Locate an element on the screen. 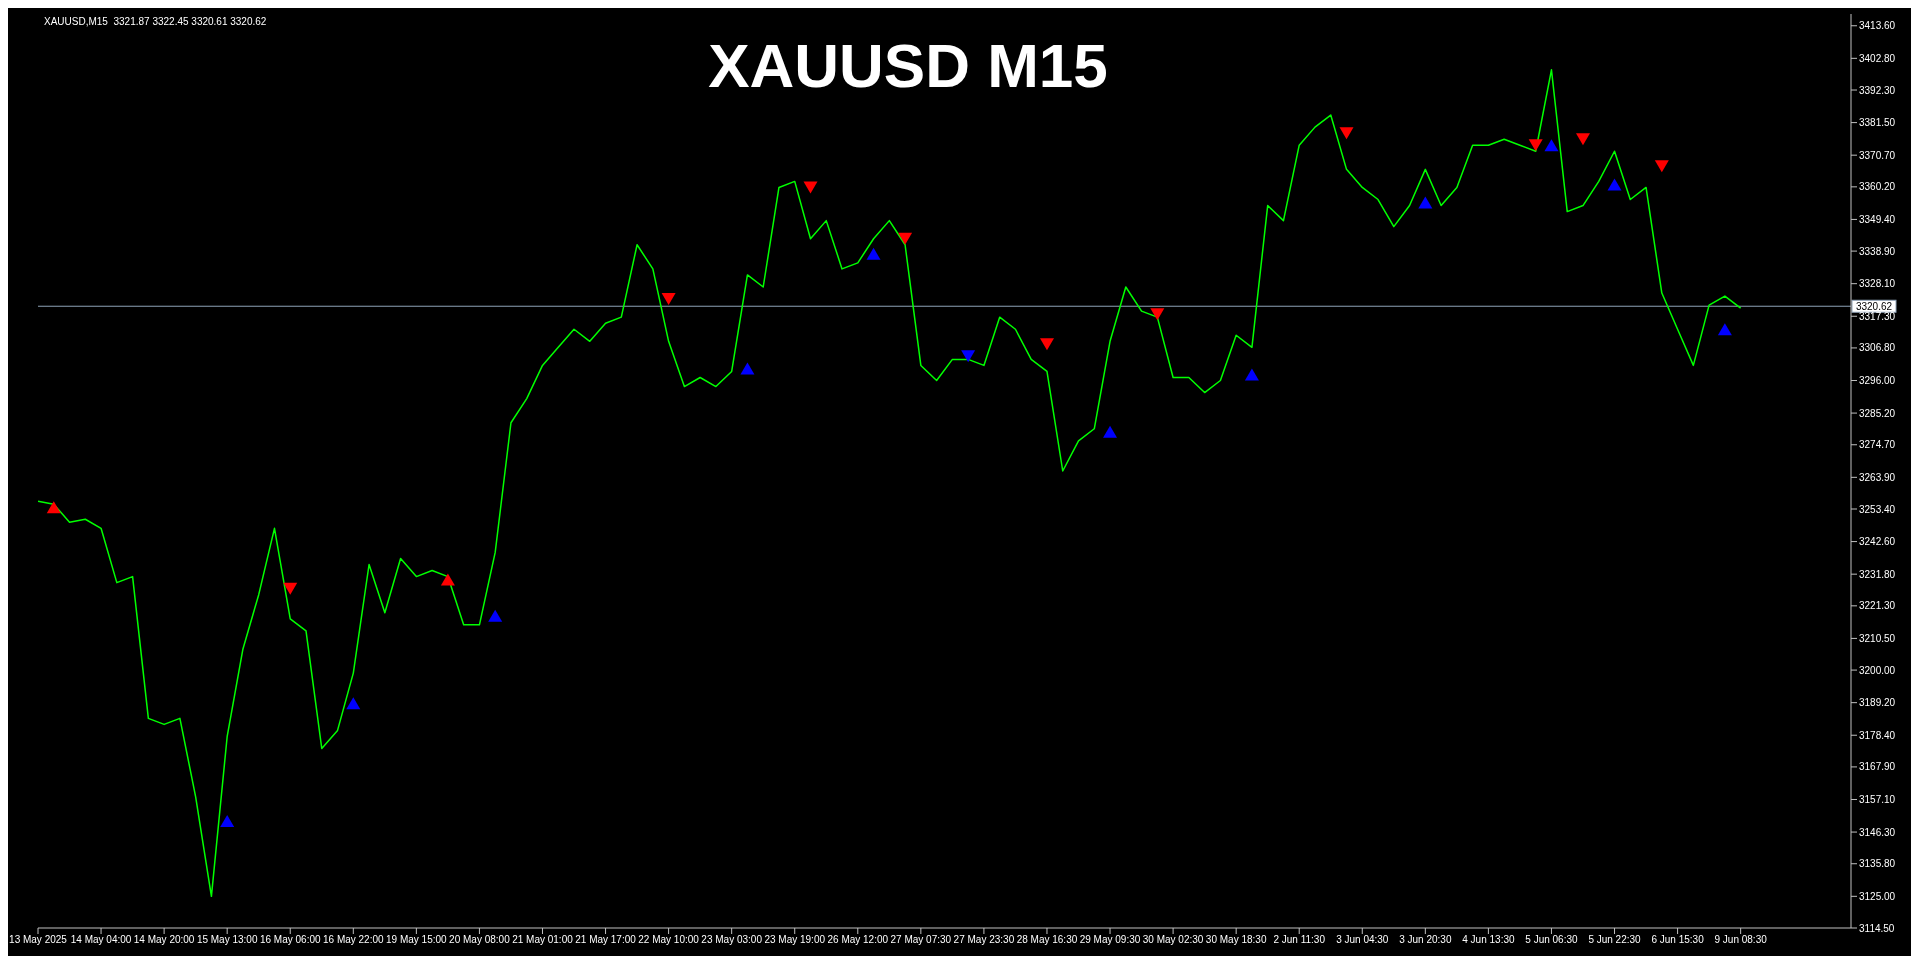 This screenshot has height=964, width=1919. y-tick-label: 3200.00 is located at coordinates (1877, 670).